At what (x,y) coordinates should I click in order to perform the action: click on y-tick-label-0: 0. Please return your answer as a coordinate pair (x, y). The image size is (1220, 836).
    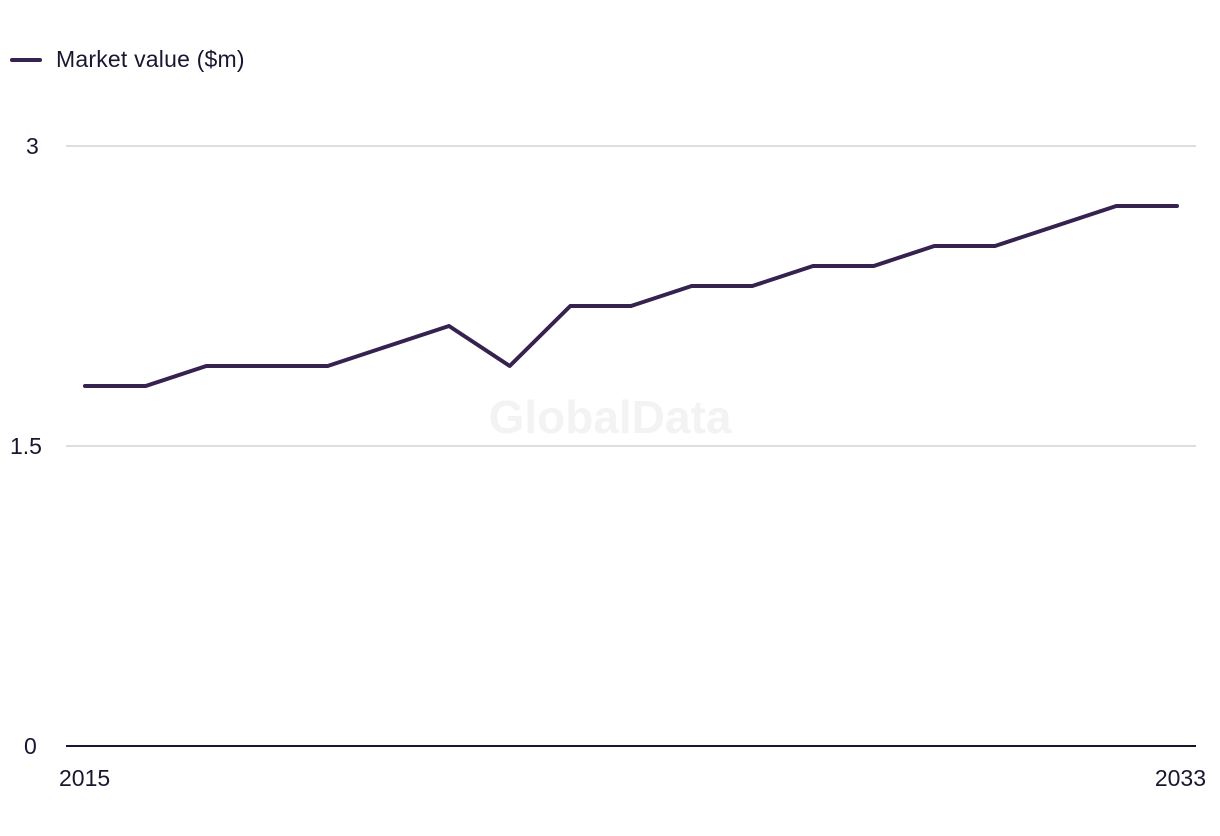
    Looking at the image, I should click on (30, 746).